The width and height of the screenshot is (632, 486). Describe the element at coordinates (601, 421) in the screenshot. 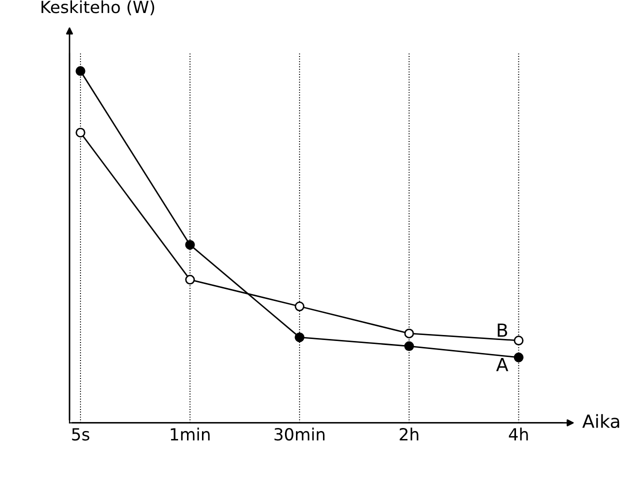

I see `x-axis-title: Aika` at that location.